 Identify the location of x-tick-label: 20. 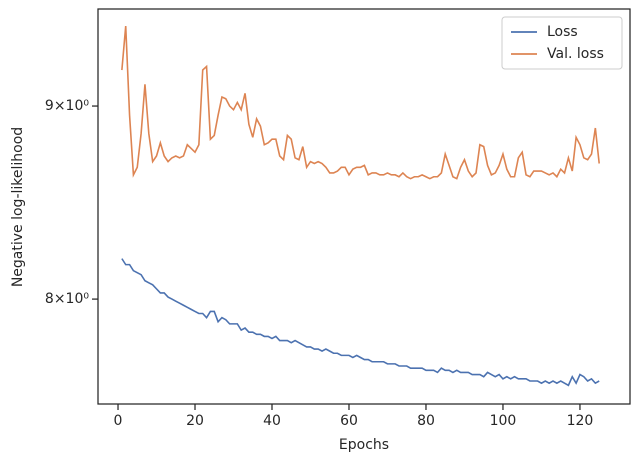
(195, 421).